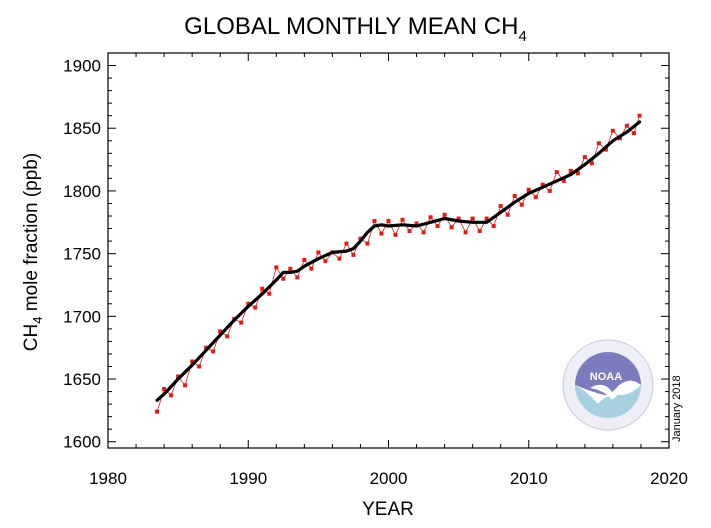 The width and height of the screenshot is (711, 528). I want to click on y-axis-tick-labels: 1600 1650 1700 1750 1800 1850 1900, so click(82, 254).